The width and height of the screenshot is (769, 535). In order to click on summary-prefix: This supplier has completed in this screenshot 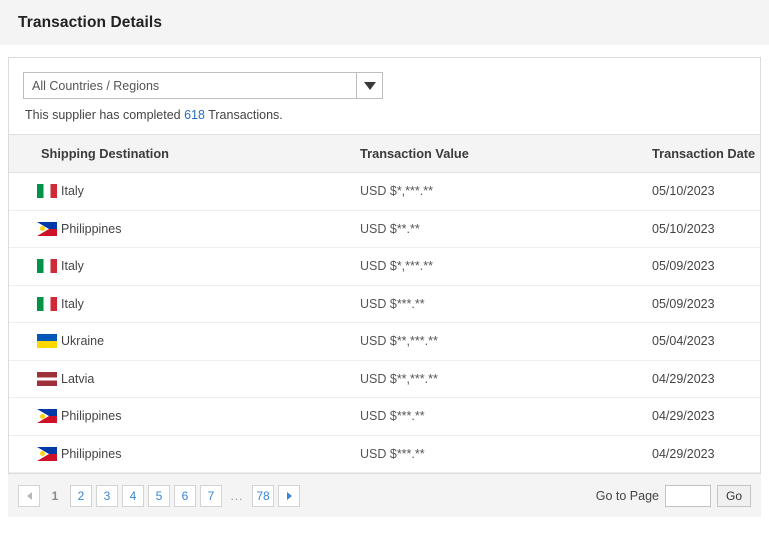, I will do `click(105, 115)`.